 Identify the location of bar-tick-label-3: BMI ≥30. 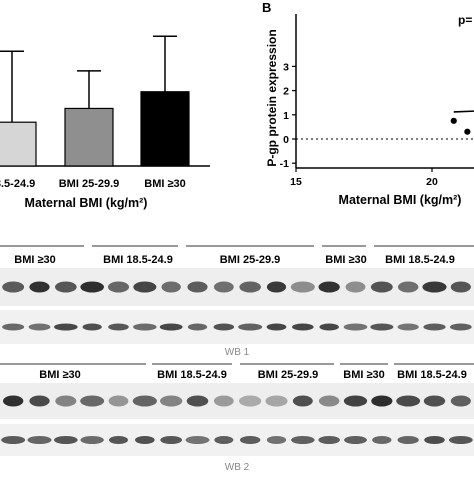
(165, 184).